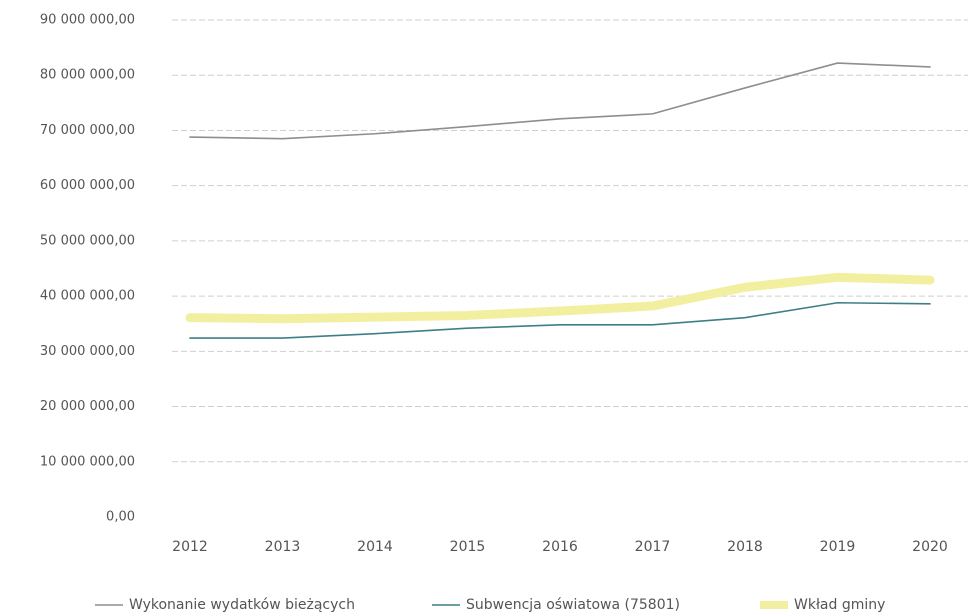 The height and width of the screenshot is (616, 968). I want to click on x-tick-label: 2014, so click(375, 547).